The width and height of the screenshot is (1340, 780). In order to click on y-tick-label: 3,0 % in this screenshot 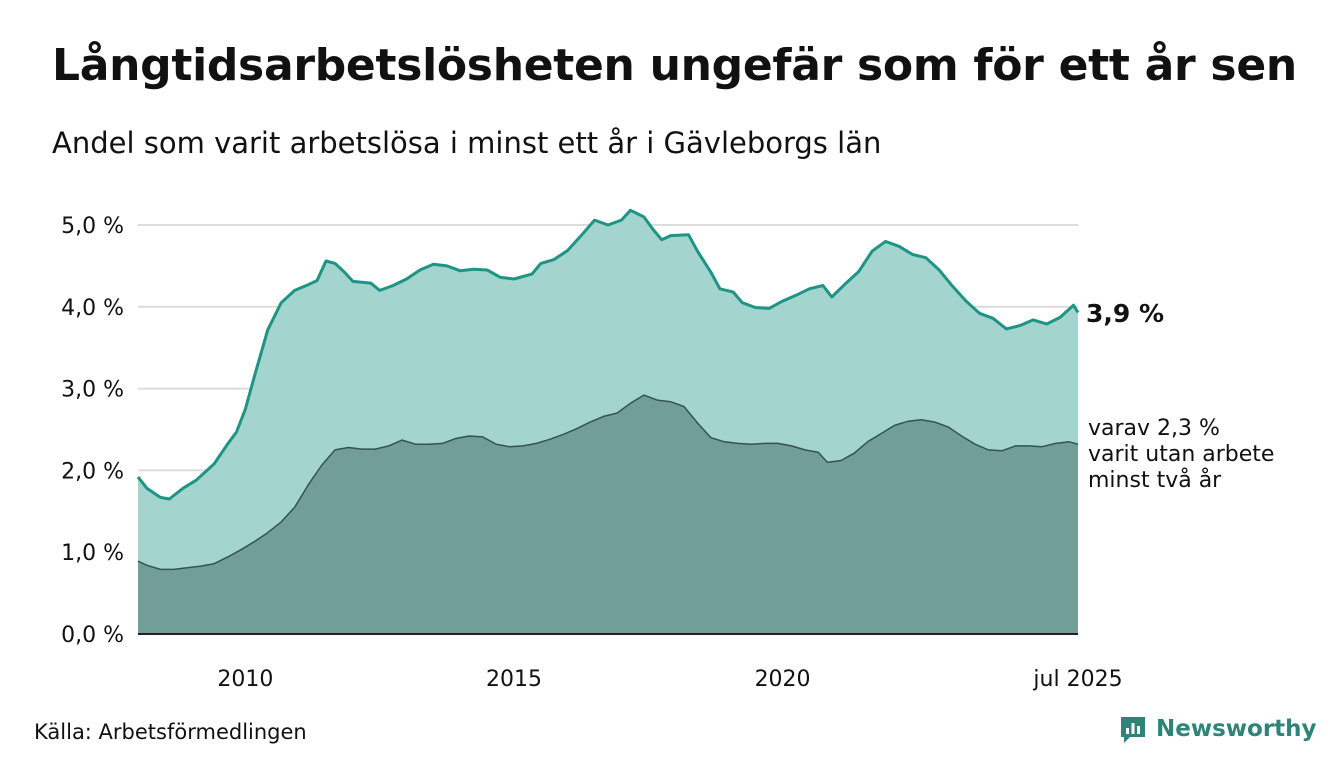, I will do `click(92, 390)`.